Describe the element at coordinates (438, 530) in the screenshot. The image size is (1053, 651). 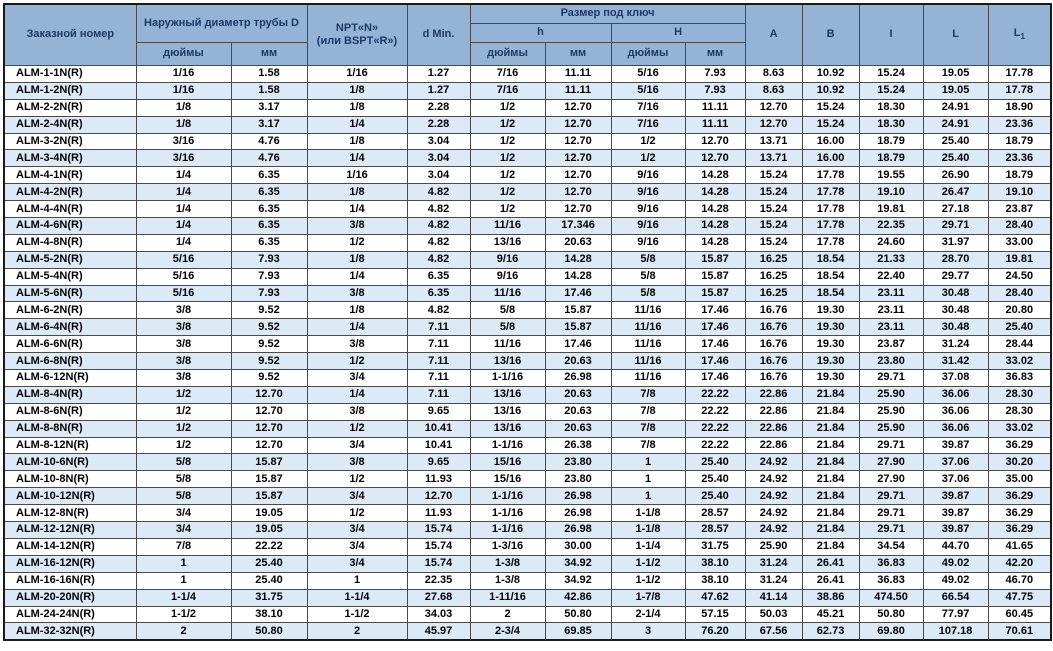
I see `value-cell: 15.74` at that location.